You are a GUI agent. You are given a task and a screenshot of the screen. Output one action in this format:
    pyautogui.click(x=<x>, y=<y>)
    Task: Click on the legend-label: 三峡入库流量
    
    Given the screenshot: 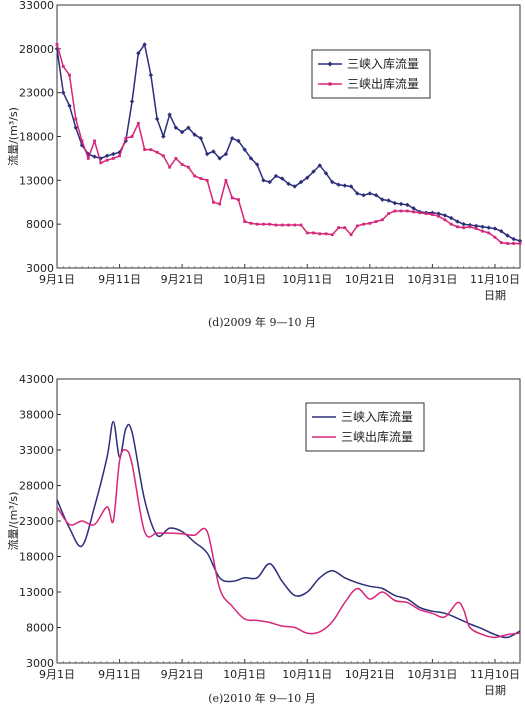 What is the action you would take?
    pyautogui.click(x=383, y=63)
    